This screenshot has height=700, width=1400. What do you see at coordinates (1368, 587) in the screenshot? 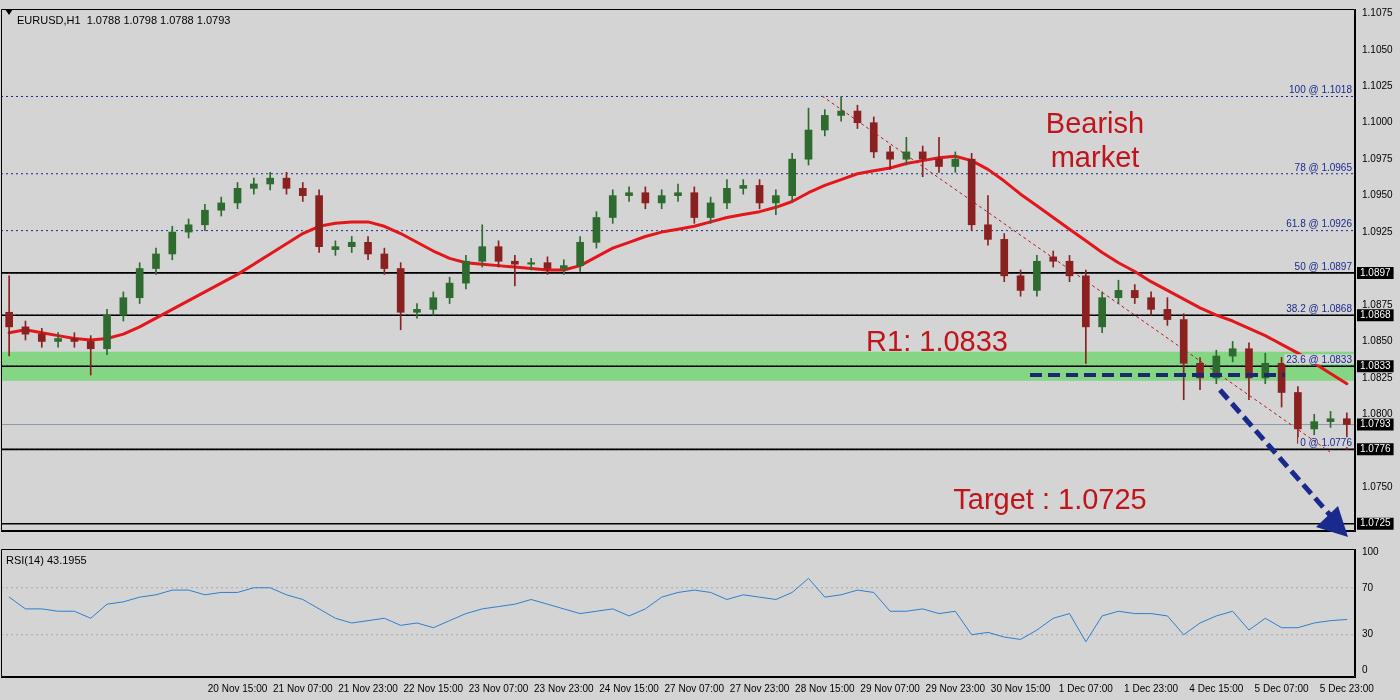
I see `y-tick-label: 70` at bounding box center [1368, 587].